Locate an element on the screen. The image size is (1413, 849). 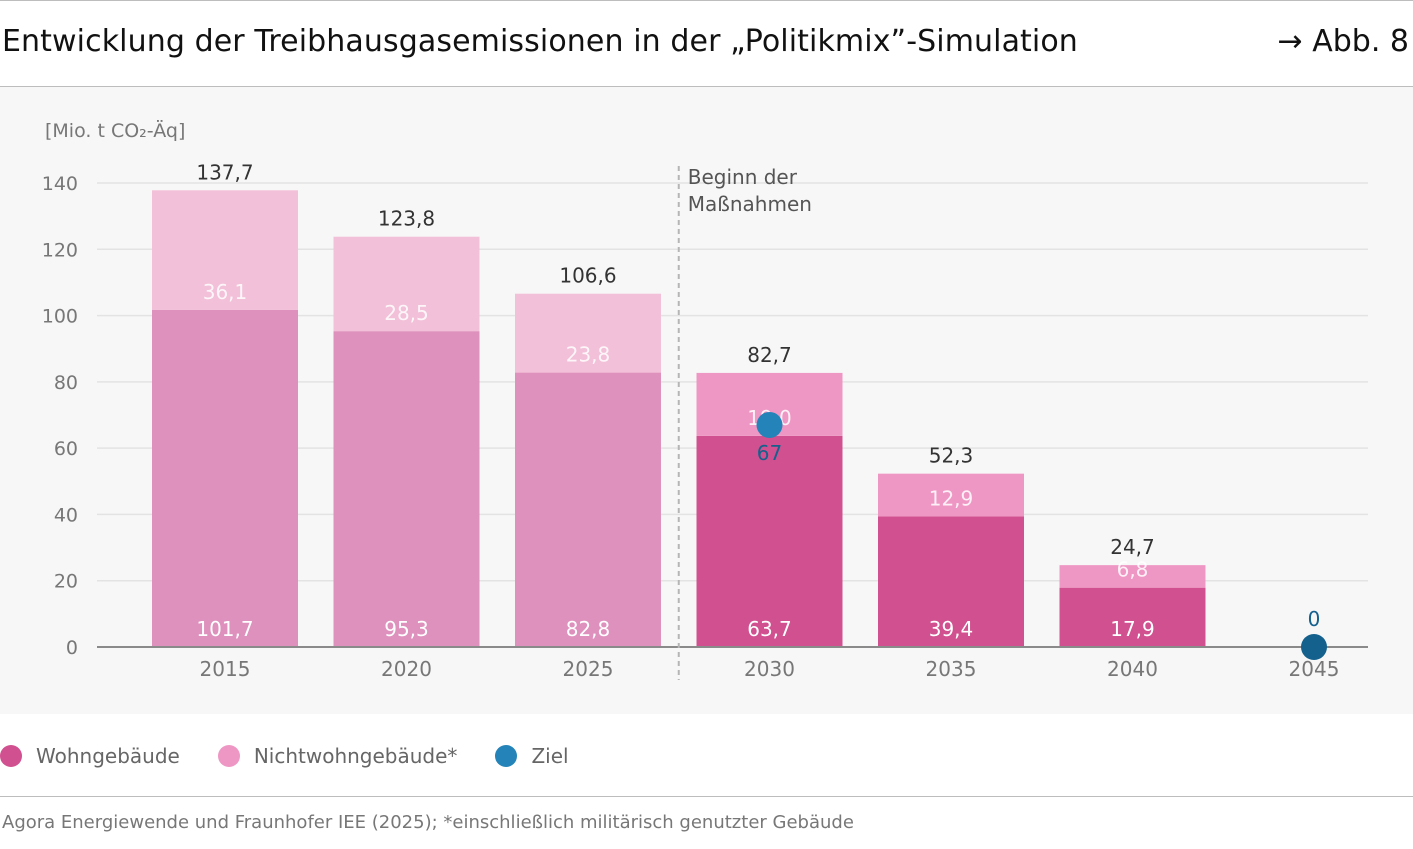
bar-value-label-wohngebaeude: 39,4 is located at coordinates (951, 629).